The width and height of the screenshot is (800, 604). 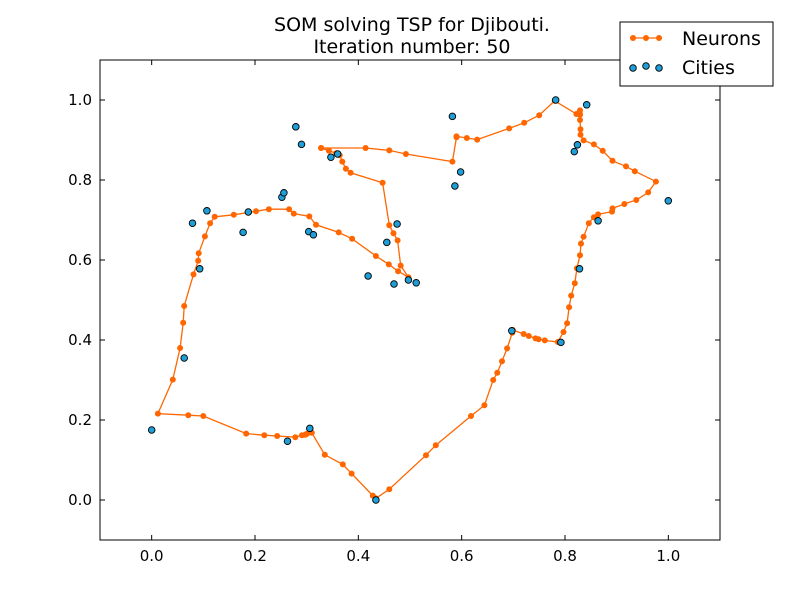 I want to click on chart-subtitle: Iteration number: 50, so click(x=411, y=47).